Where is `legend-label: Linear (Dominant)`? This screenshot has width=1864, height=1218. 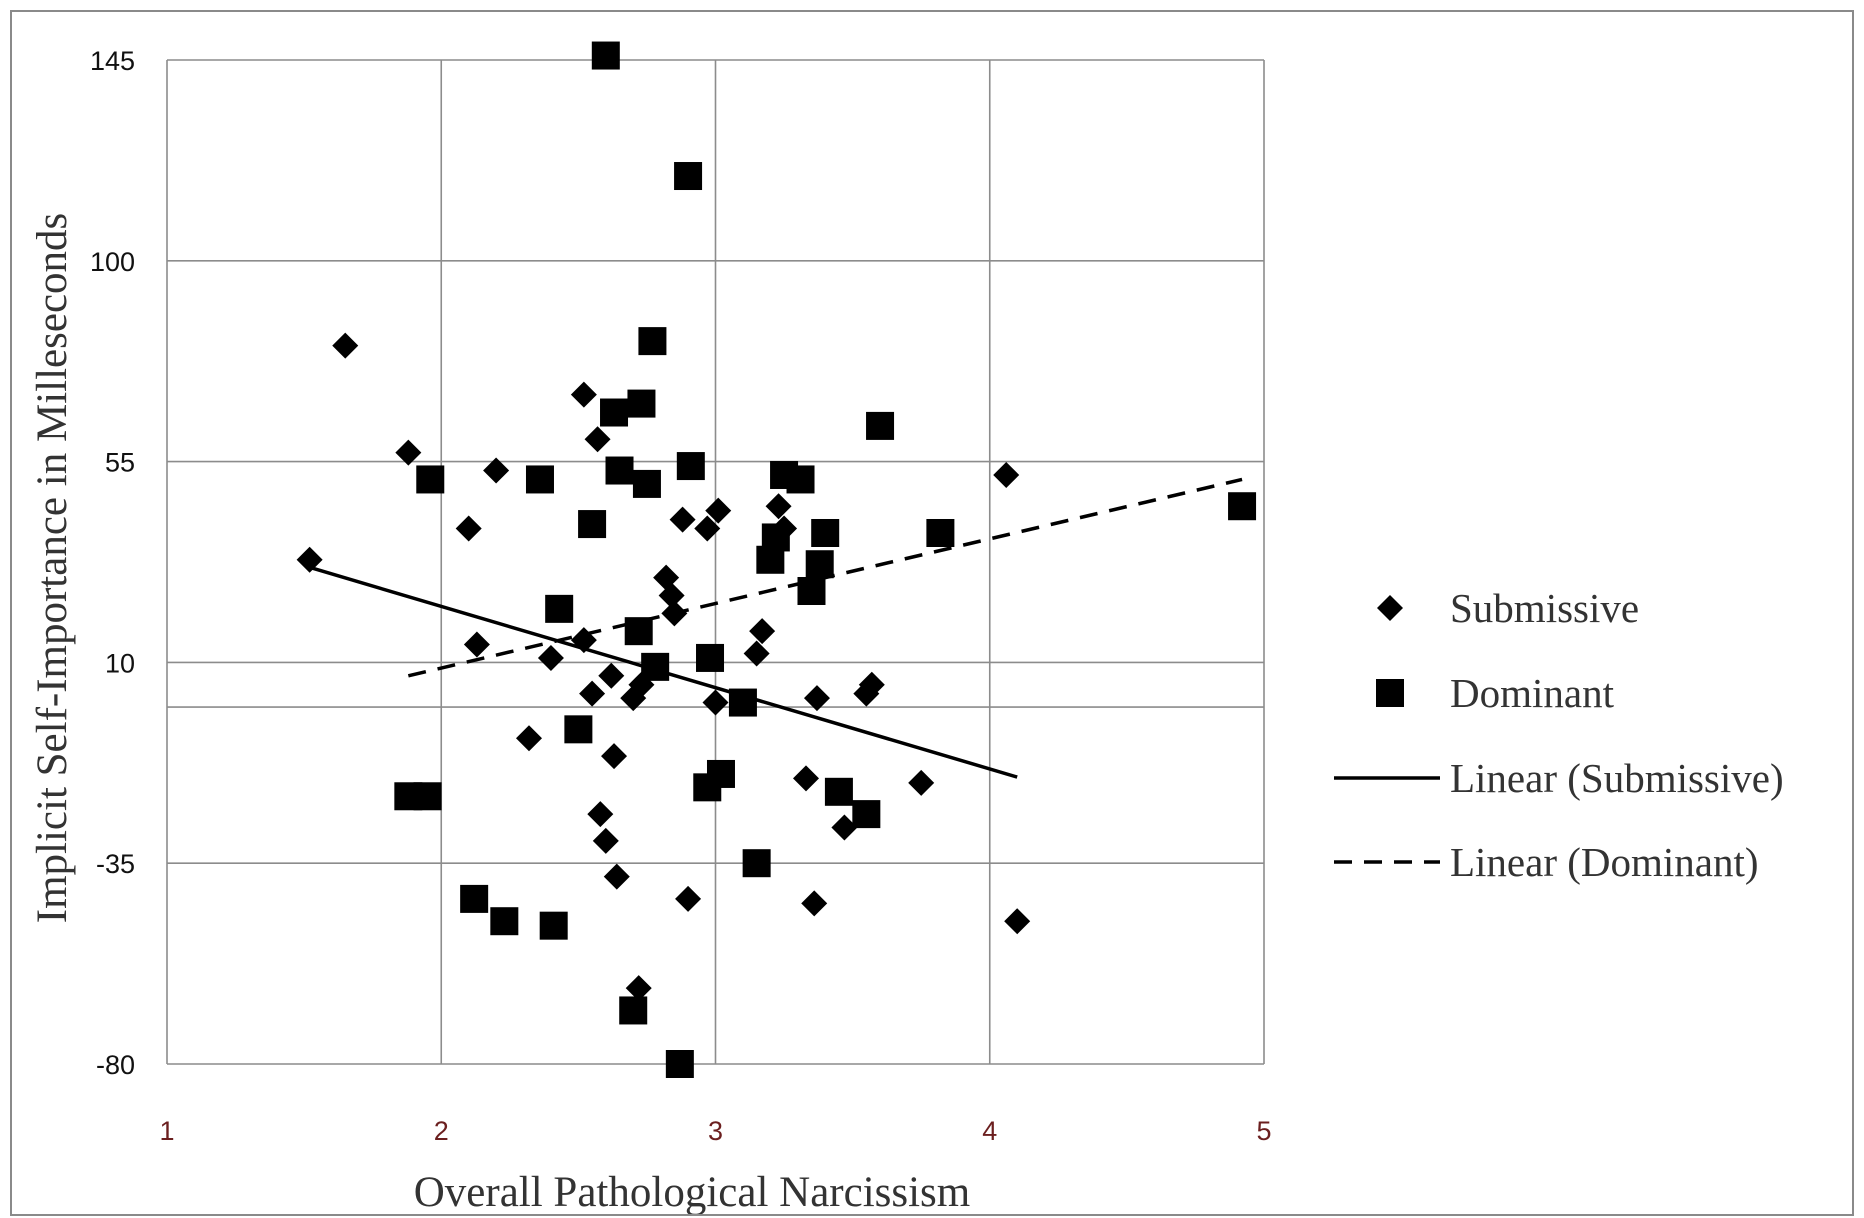 legend-label: Linear (Dominant) is located at coordinates (1604, 862).